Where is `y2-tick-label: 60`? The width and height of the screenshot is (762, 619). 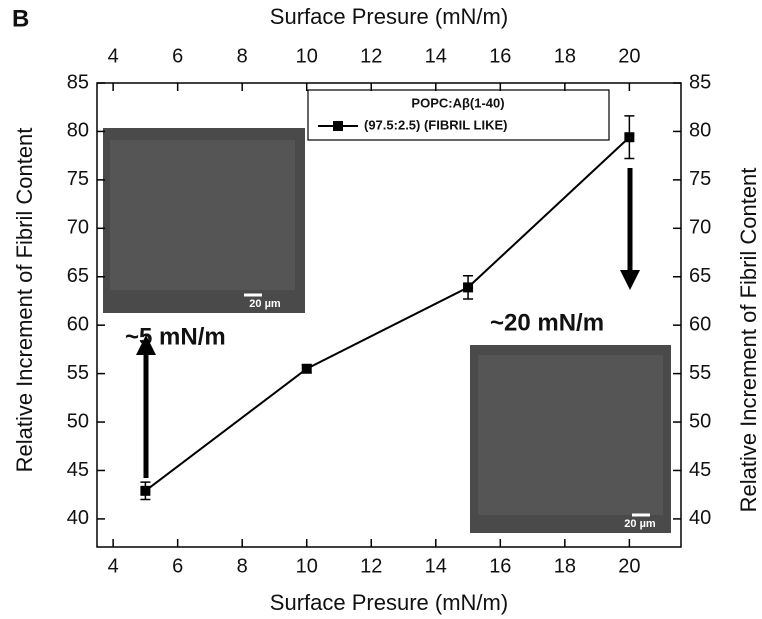
y2-tick-label: 60 is located at coordinates (700, 324).